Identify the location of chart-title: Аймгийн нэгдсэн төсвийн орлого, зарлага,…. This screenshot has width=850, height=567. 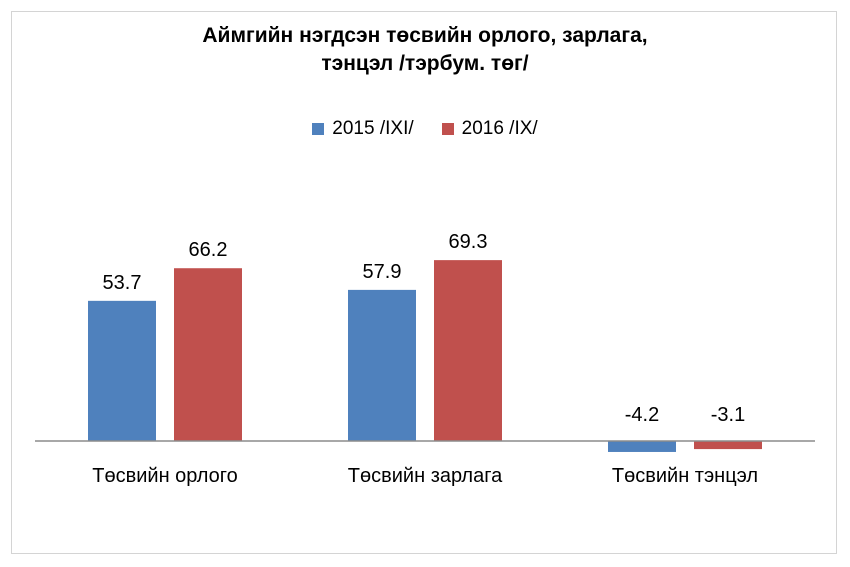
(425, 50).